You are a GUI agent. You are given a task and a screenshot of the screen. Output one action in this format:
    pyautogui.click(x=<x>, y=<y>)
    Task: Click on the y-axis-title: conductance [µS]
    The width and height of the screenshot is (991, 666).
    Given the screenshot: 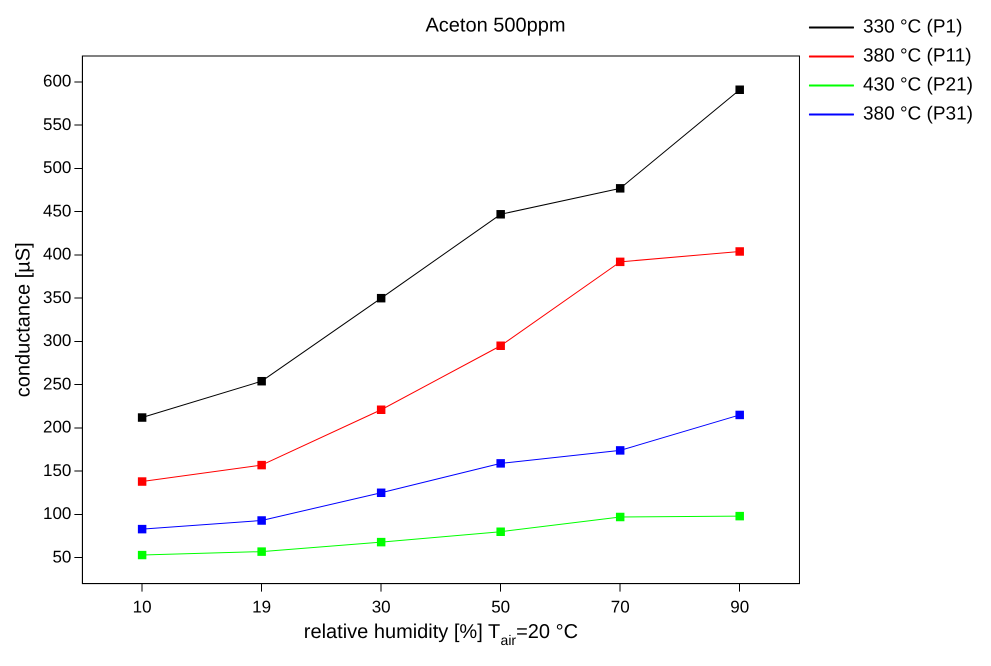 What is the action you would take?
    pyautogui.click(x=23, y=320)
    